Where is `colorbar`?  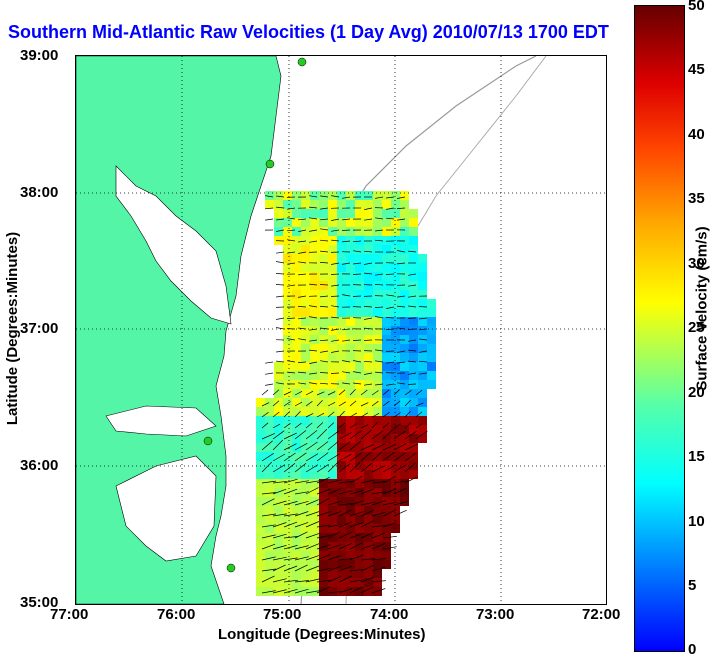 colorbar is located at coordinates (659, 328).